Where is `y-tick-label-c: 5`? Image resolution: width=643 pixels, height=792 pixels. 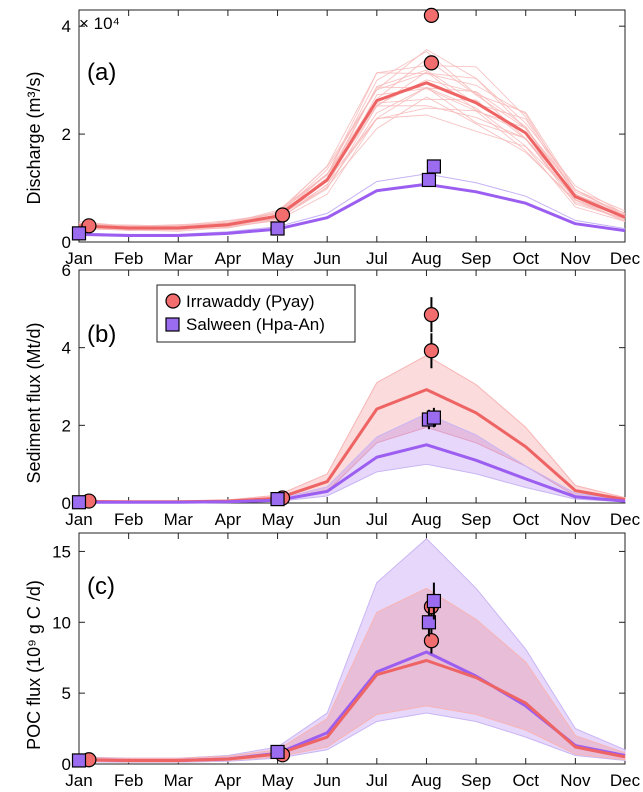
y-tick-label-c: 5 is located at coordinates (66, 693).